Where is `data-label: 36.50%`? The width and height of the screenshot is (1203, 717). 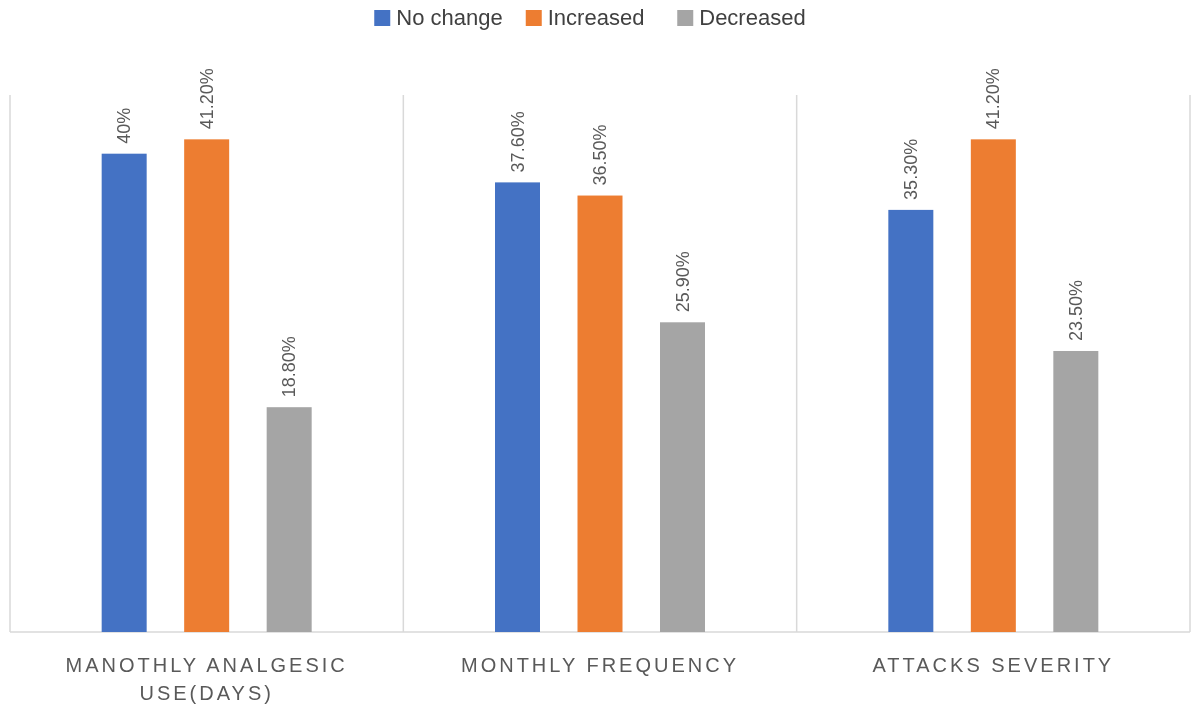
data-label: 36.50% is located at coordinates (600, 155).